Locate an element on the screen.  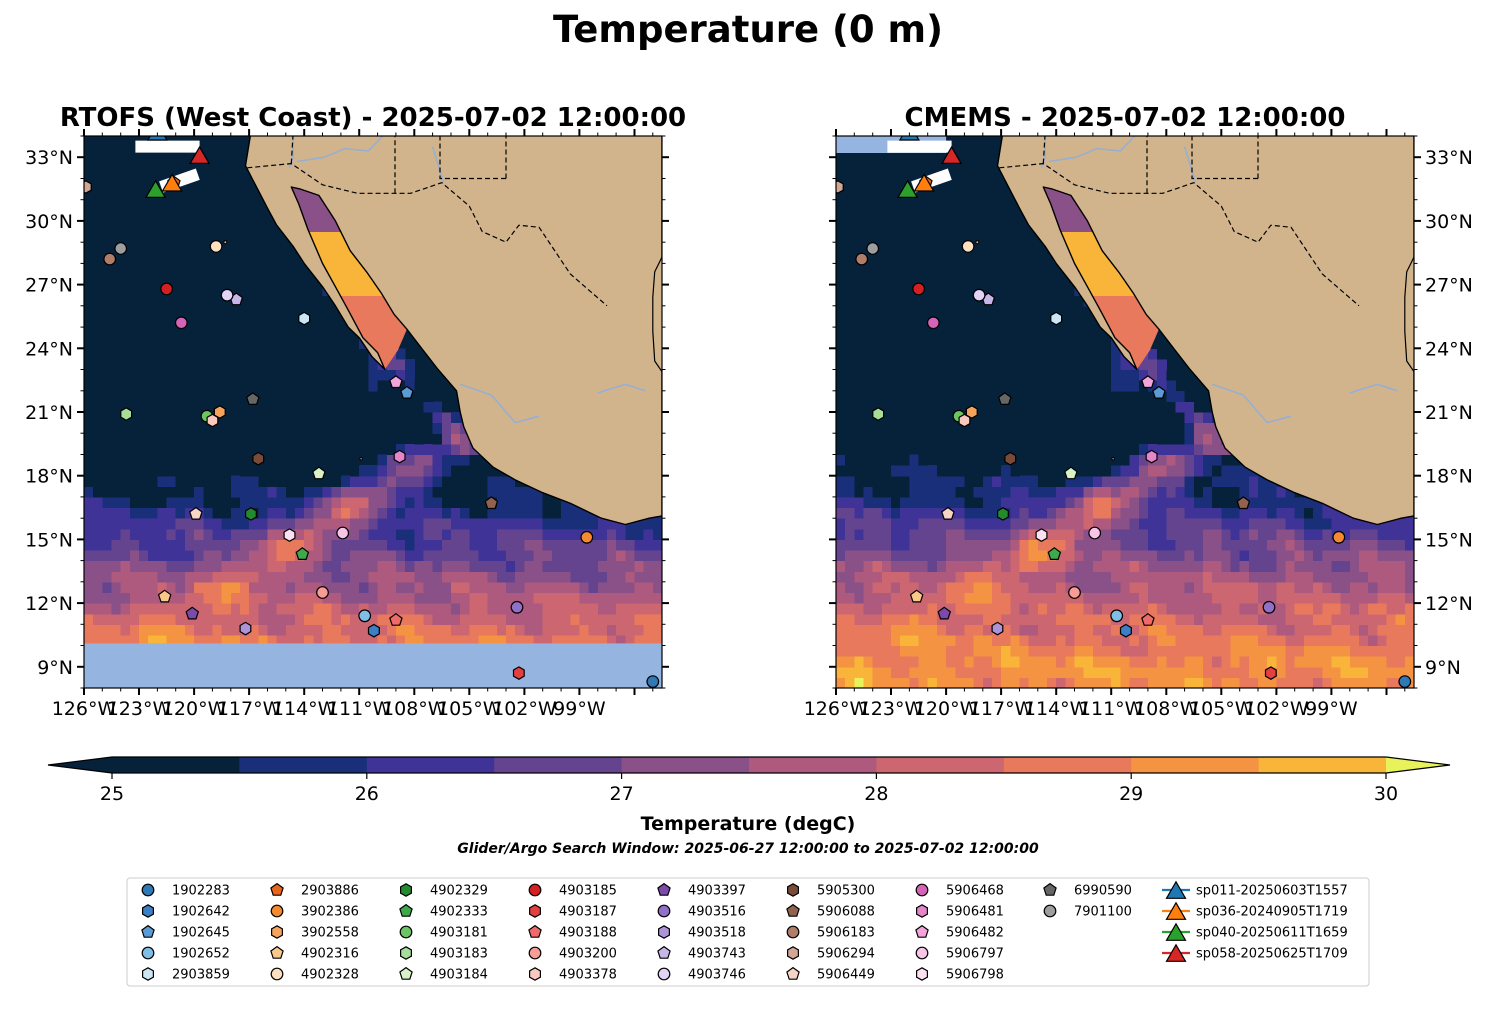
legend-item: 5906088 is located at coordinates (830, 911).